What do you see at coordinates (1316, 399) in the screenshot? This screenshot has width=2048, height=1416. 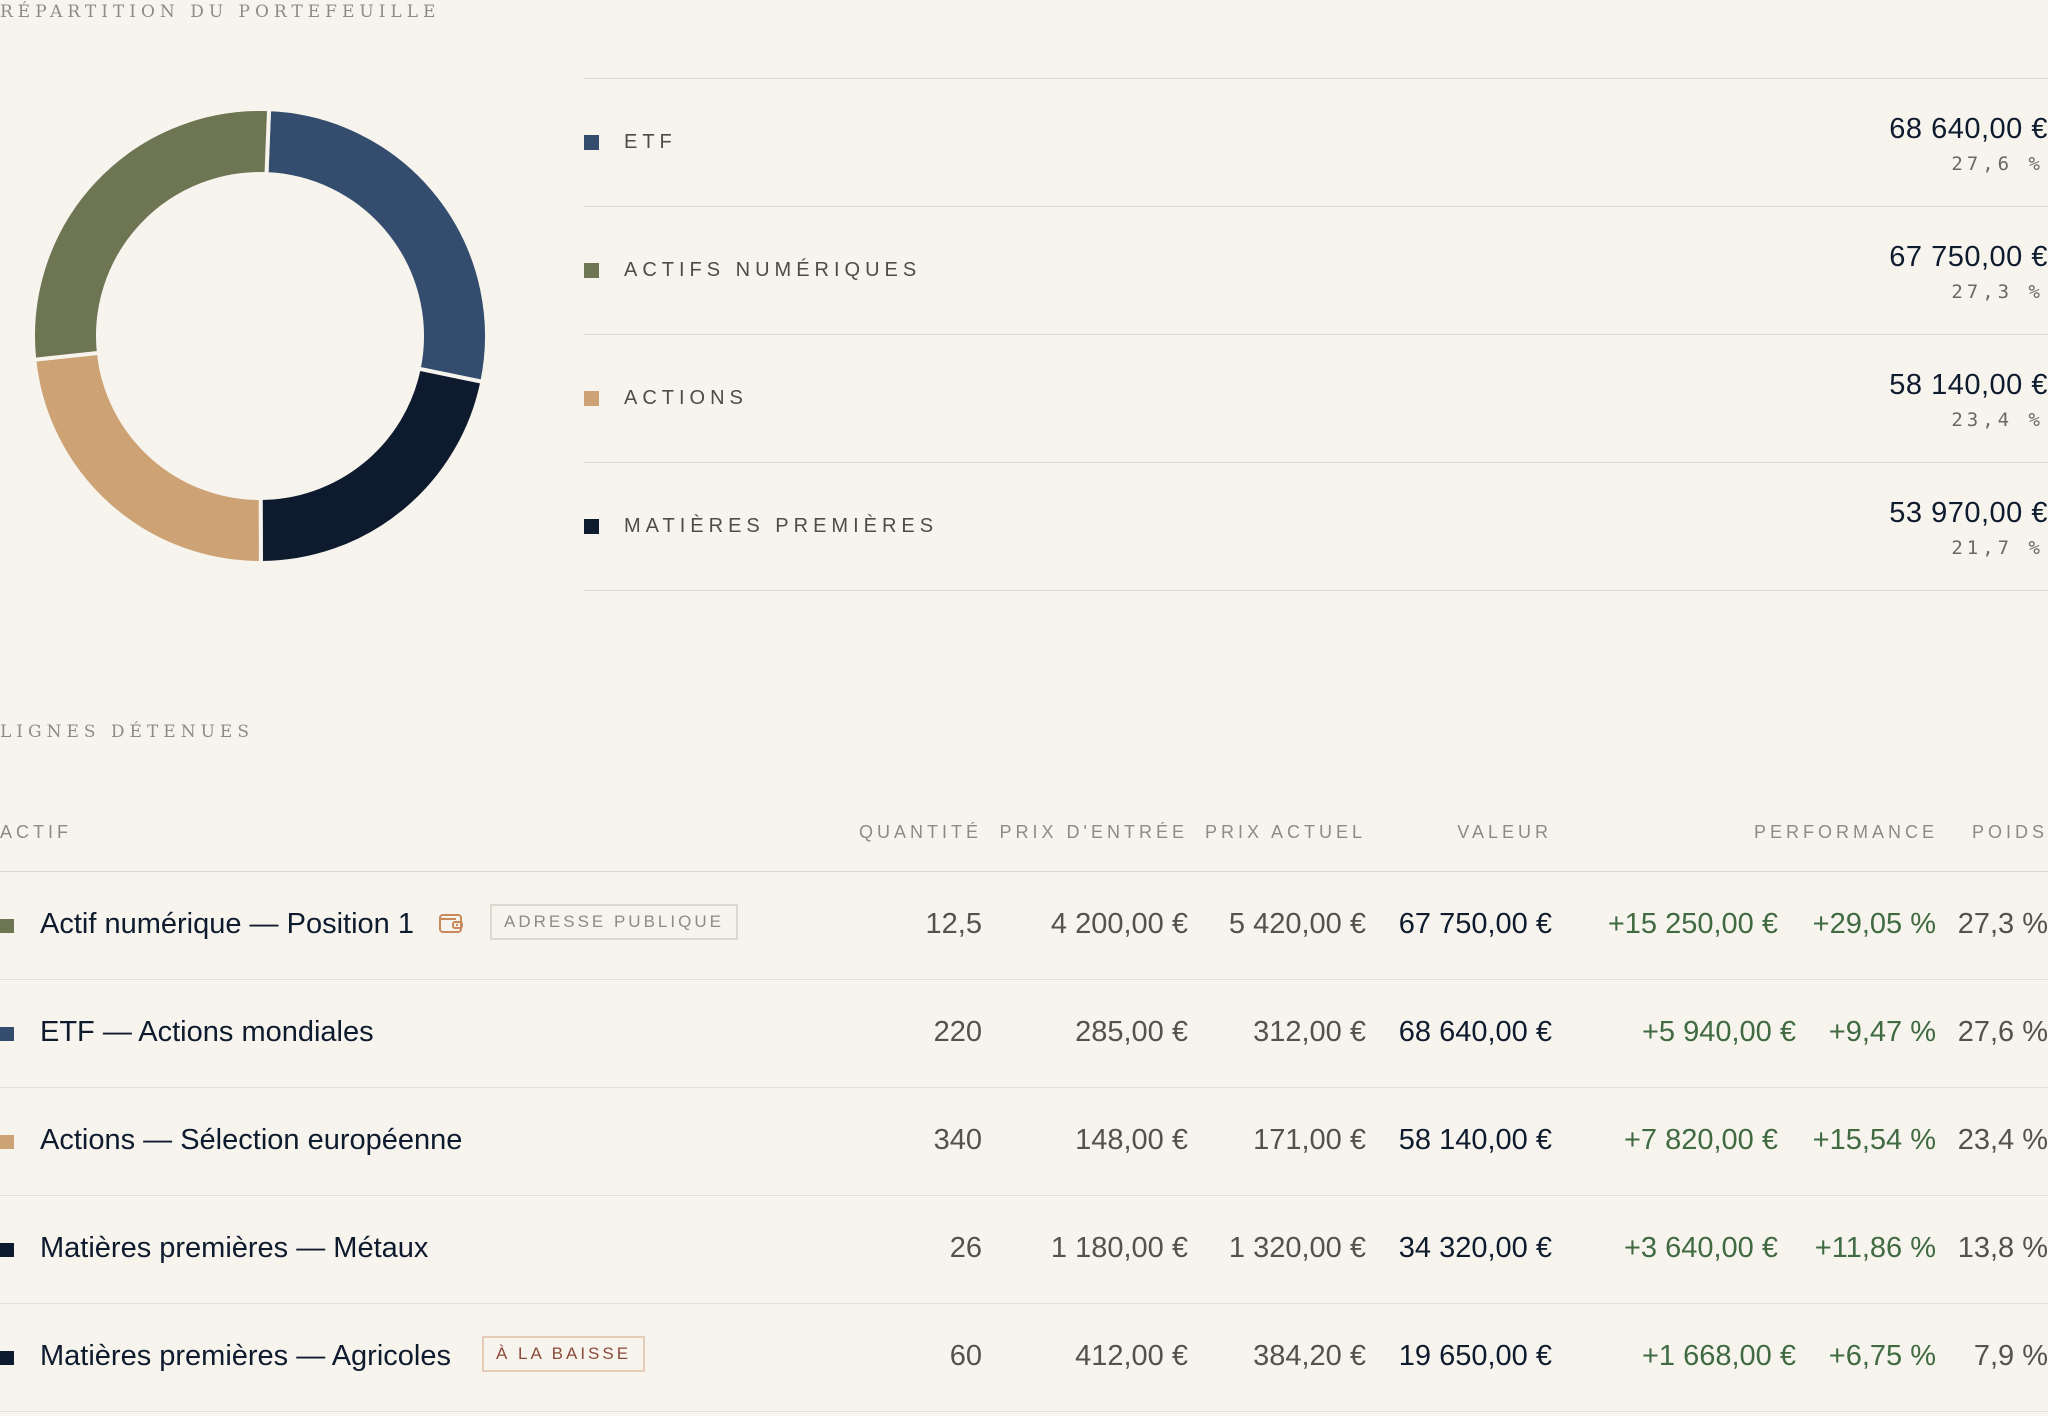 I see `legend-row-actions: Actions 58 140,00 € 23,4 %` at bounding box center [1316, 399].